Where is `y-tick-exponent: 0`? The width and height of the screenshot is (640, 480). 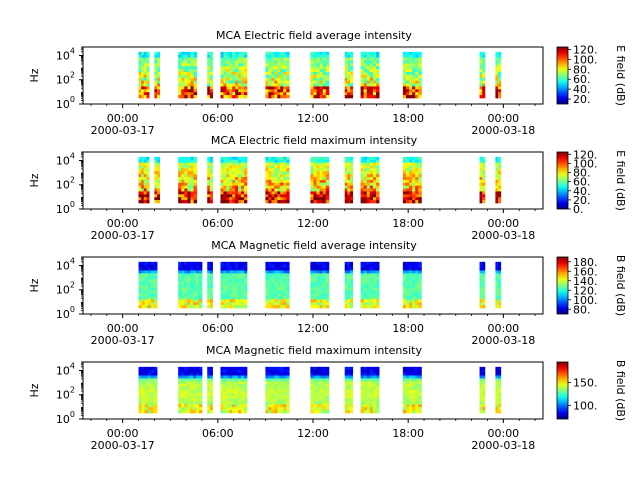
y-tick-exponent: 0 is located at coordinates (72, 414).